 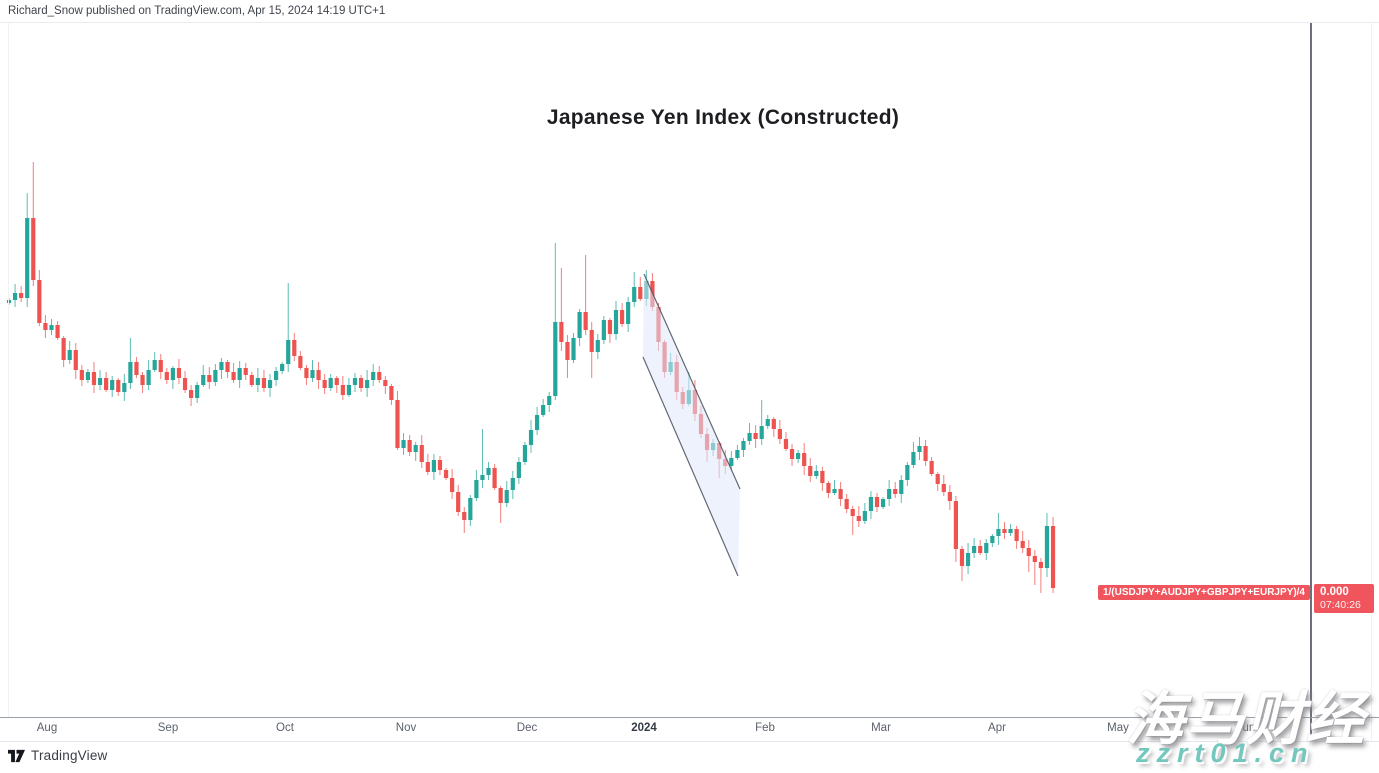 I want to click on pane-right-edge, so click(x=1371, y=382).